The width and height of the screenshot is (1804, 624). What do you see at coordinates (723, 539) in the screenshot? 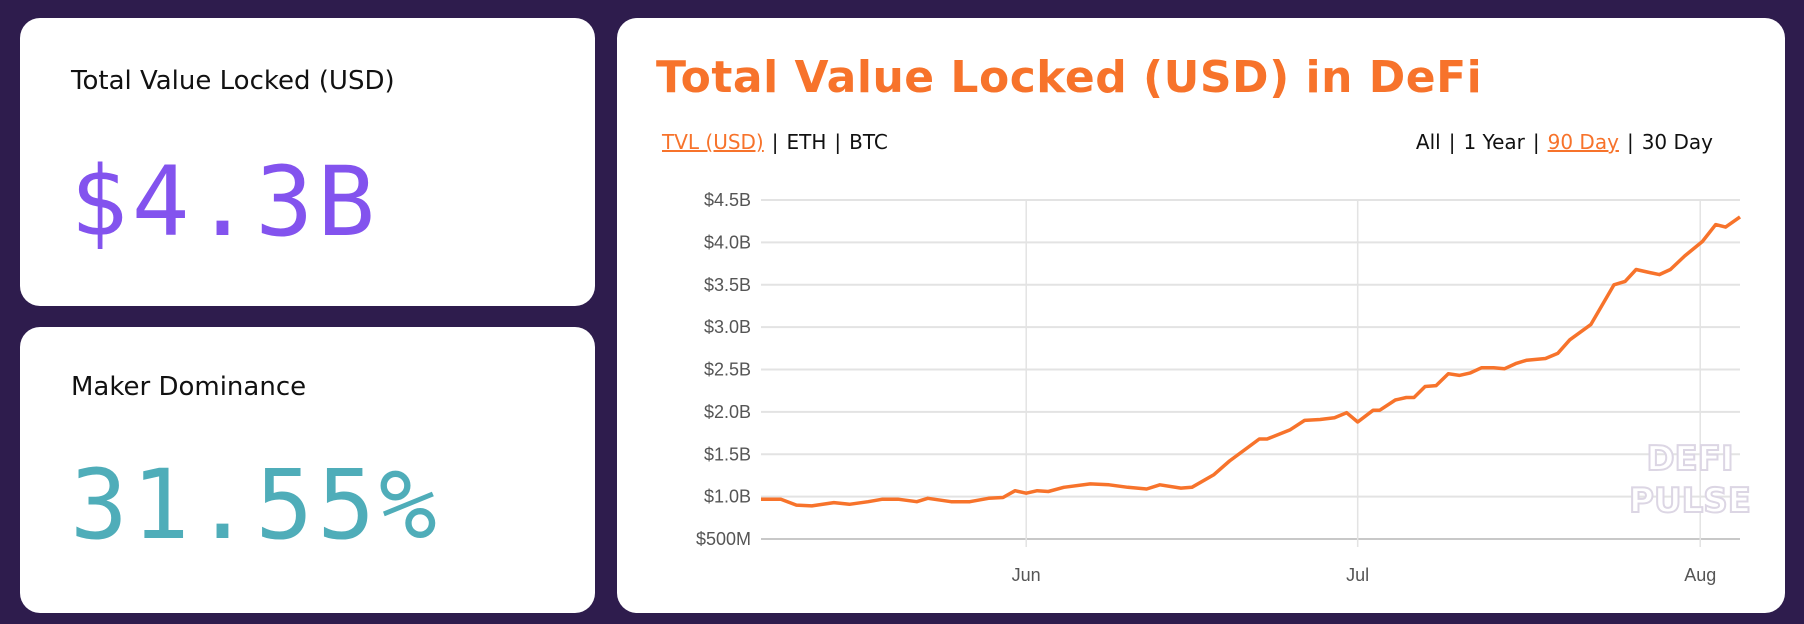
I see `y-tick-label: $500M` at bounding box center [723, 539].